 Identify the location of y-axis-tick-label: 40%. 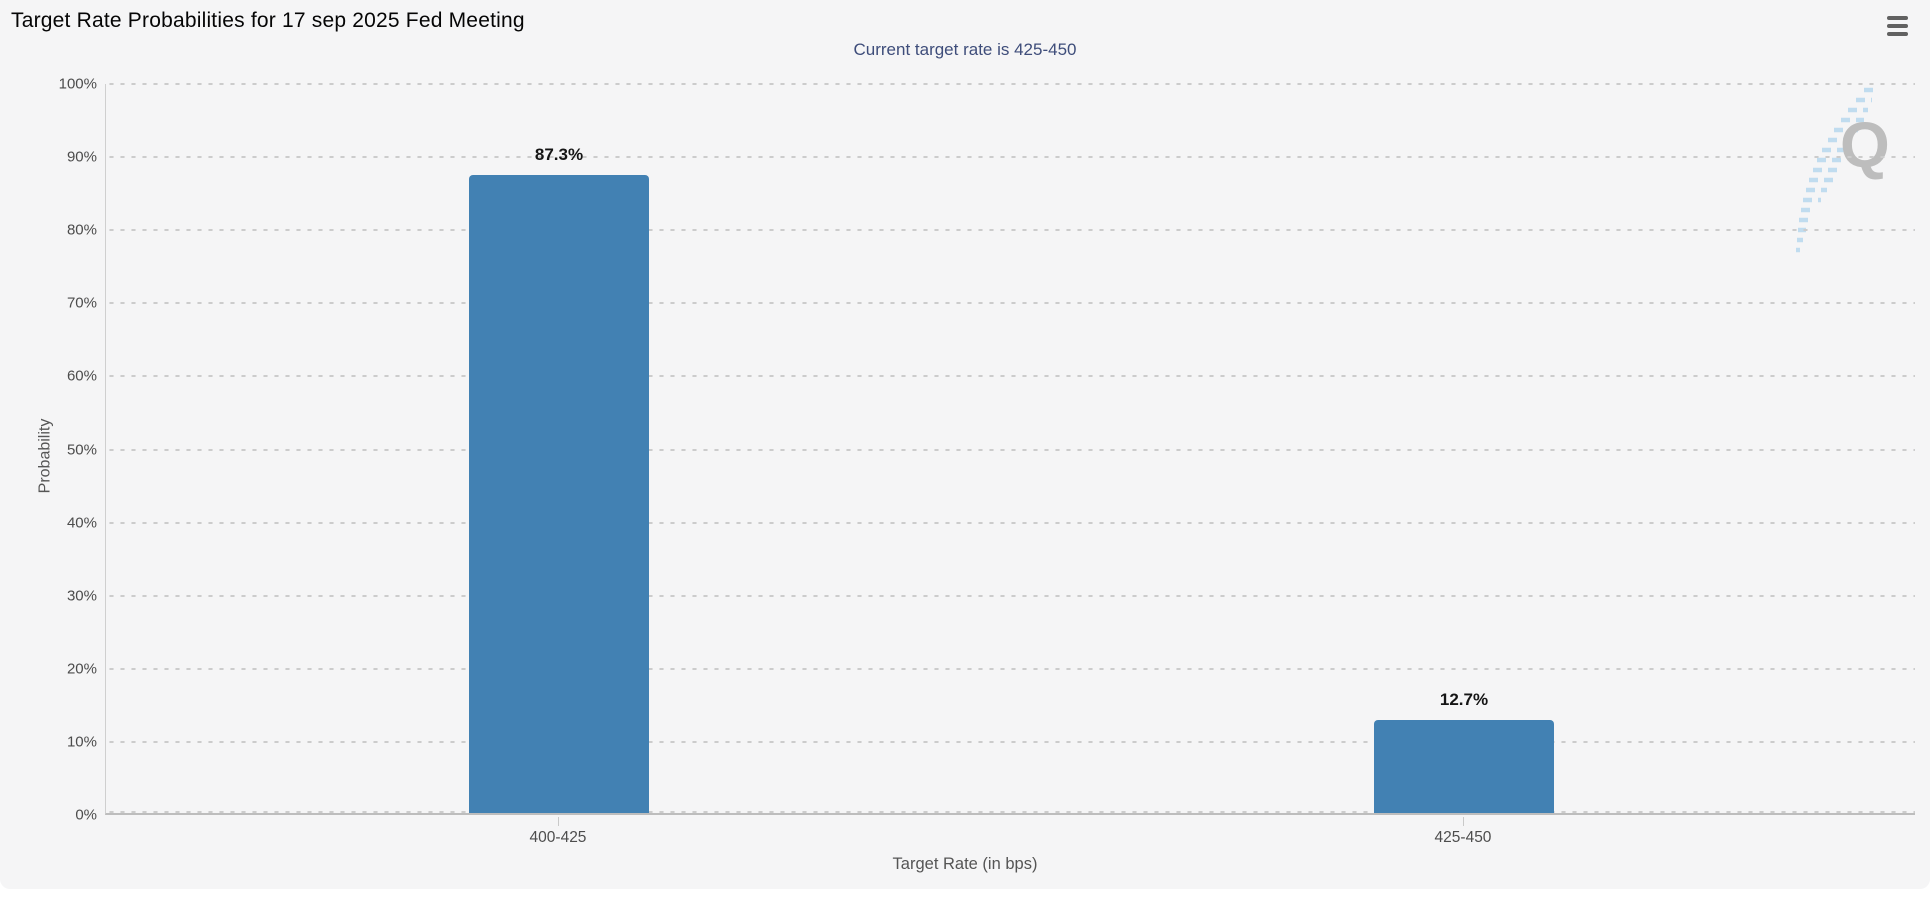
(81, 523).